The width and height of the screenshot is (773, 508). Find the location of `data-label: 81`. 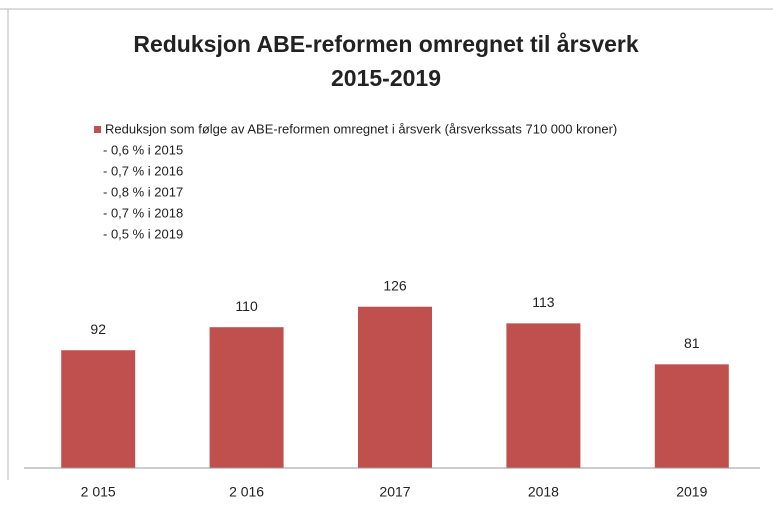

data-label: 81 is located at coordinates (692, 343).